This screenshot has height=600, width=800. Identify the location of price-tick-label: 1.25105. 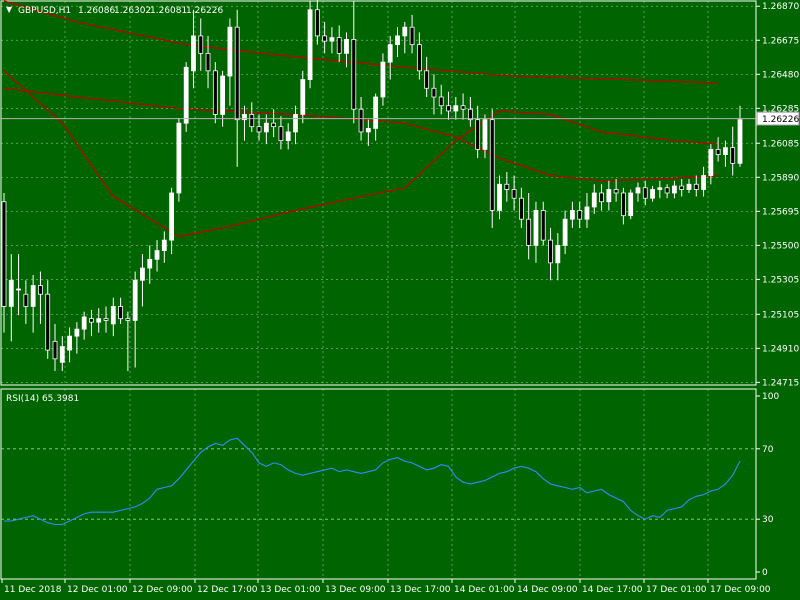
(780, 315).